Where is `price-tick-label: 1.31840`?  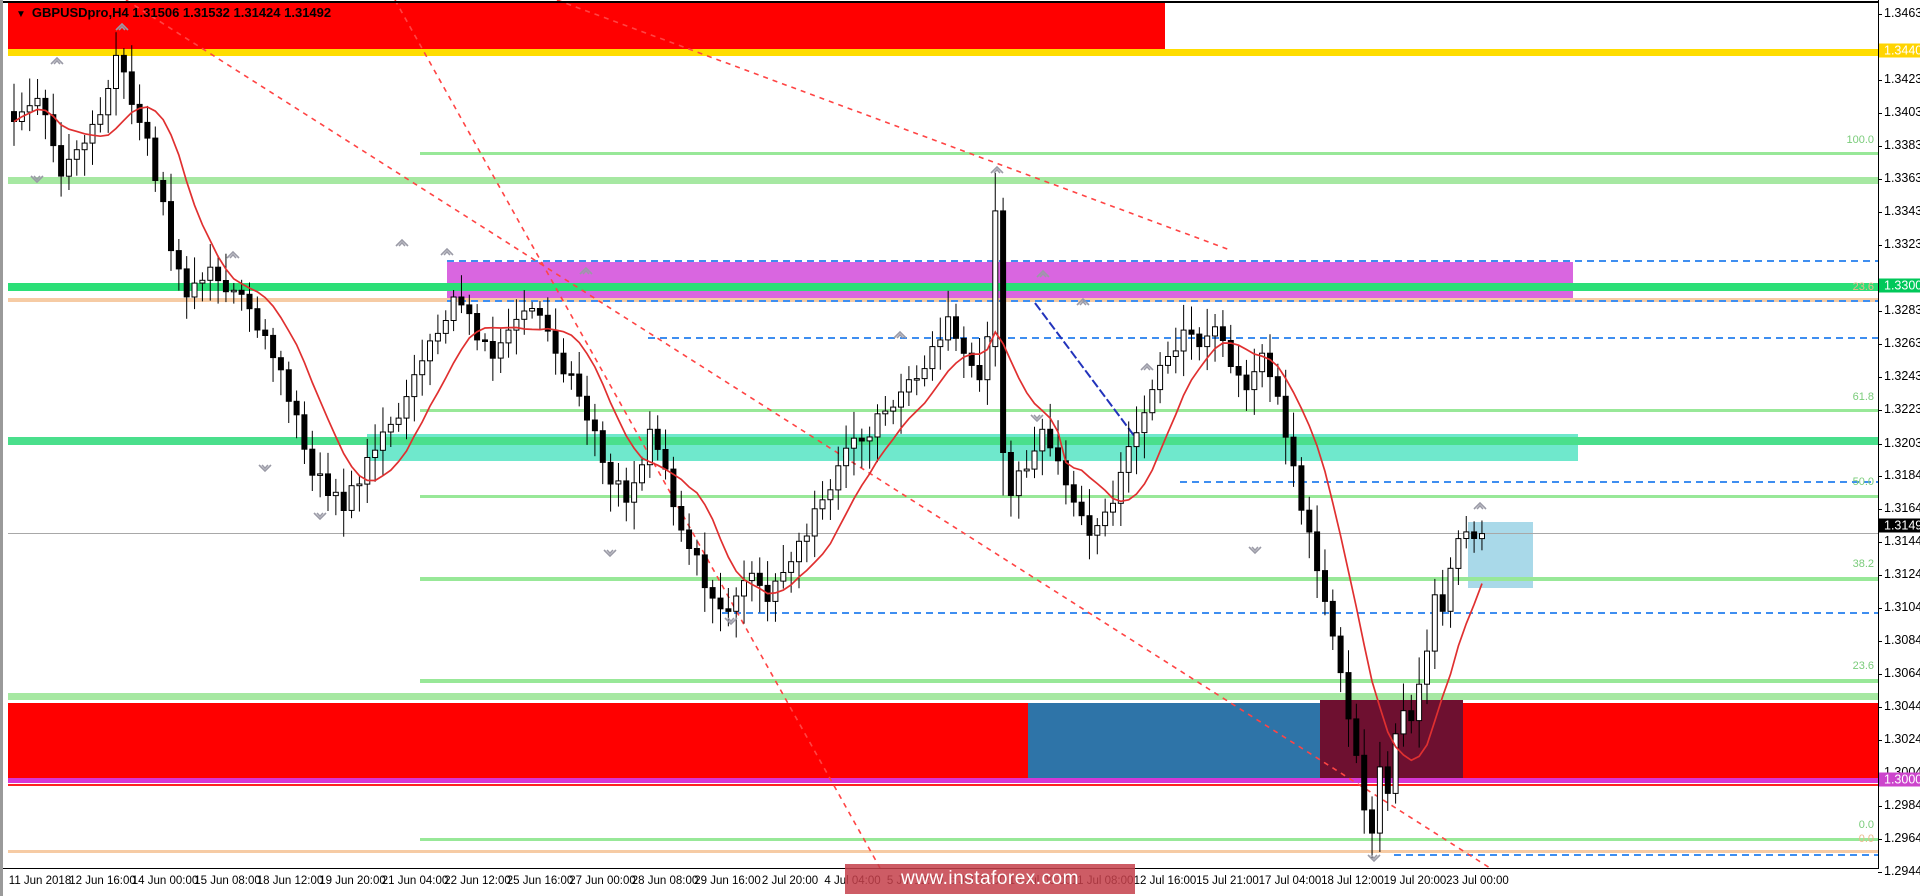
price-tick-label: 1.31840 is located at coordinates (1902, 475).